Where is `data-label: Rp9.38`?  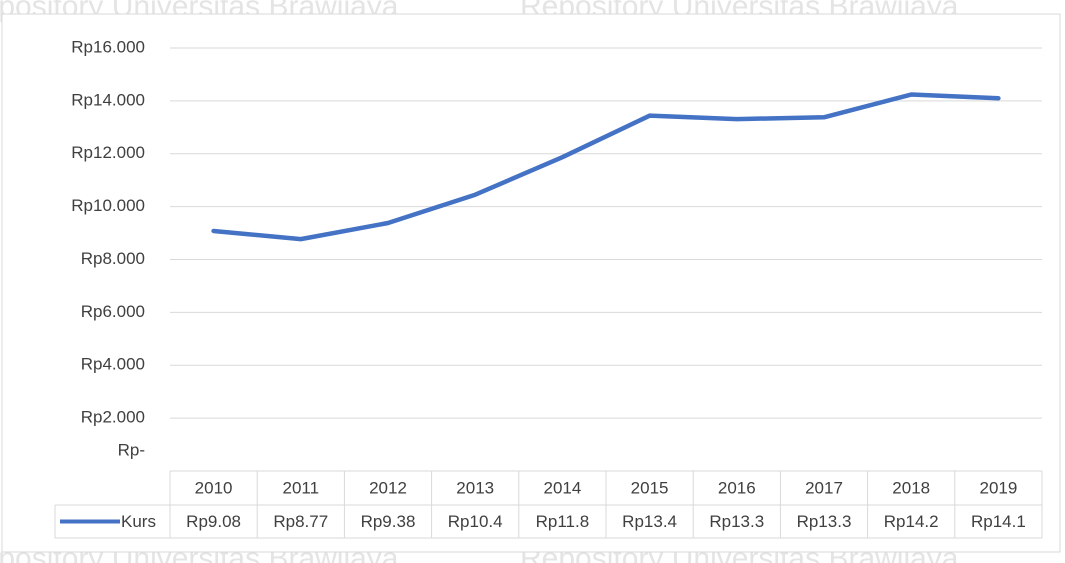 data-label: Rp9.38 is located at coordinates (388, 521).